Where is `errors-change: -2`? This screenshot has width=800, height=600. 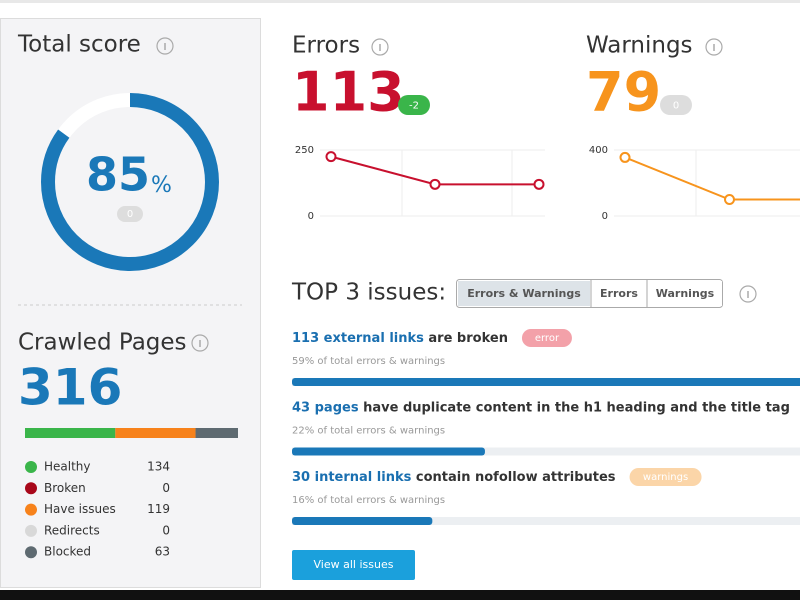 errors-change: -2 is located at coordinates (414, 106).